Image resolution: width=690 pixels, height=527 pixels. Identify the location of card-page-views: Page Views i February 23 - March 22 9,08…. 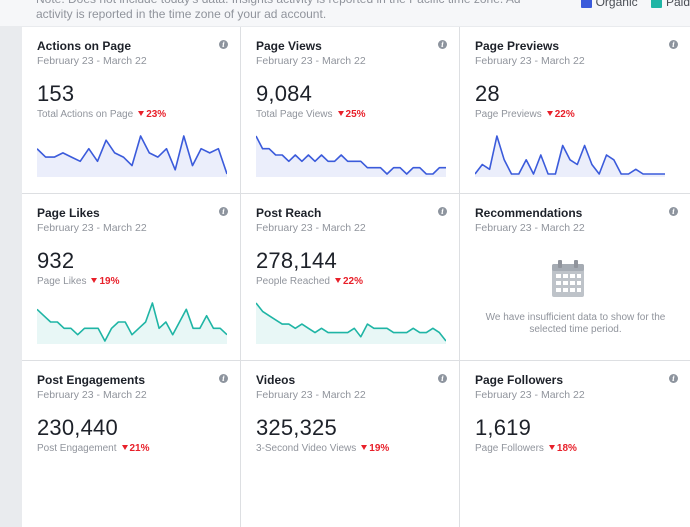
(350, 110).